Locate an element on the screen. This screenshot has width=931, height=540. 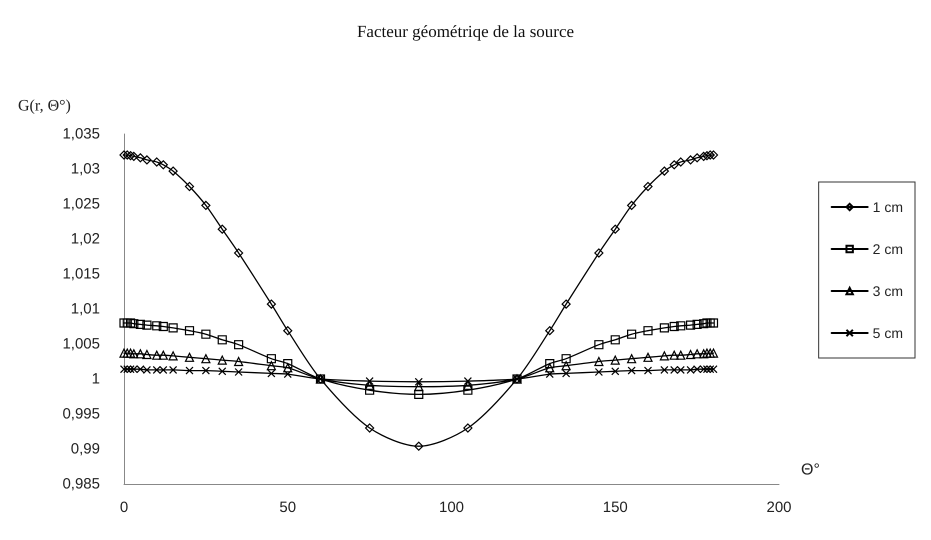
y-tick-label: 0,99 is located at coordinates (85, 449).